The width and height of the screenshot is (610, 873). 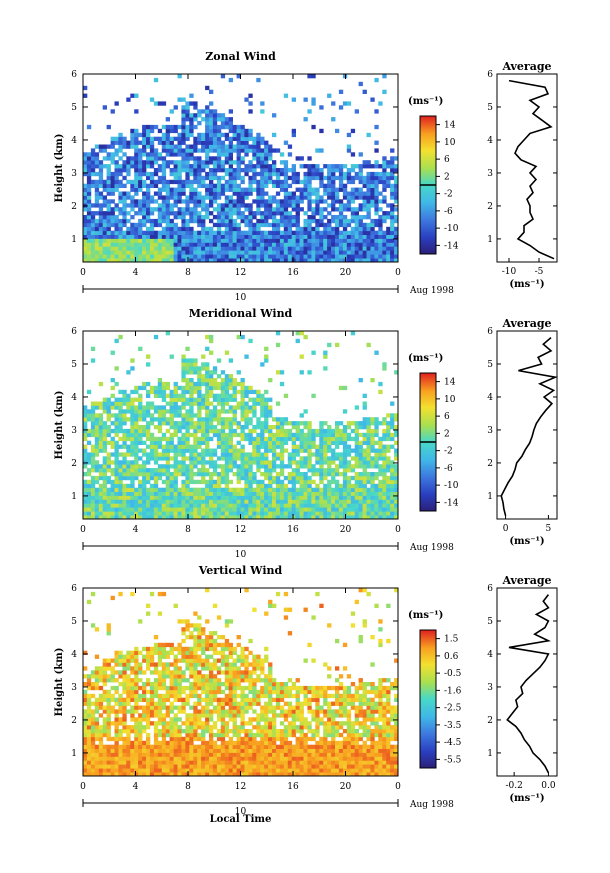 What do you see at coordinates (490, 75) in the screenshot?
I see `profile-y-tick-label: 6` at bounding box center [490, 75].